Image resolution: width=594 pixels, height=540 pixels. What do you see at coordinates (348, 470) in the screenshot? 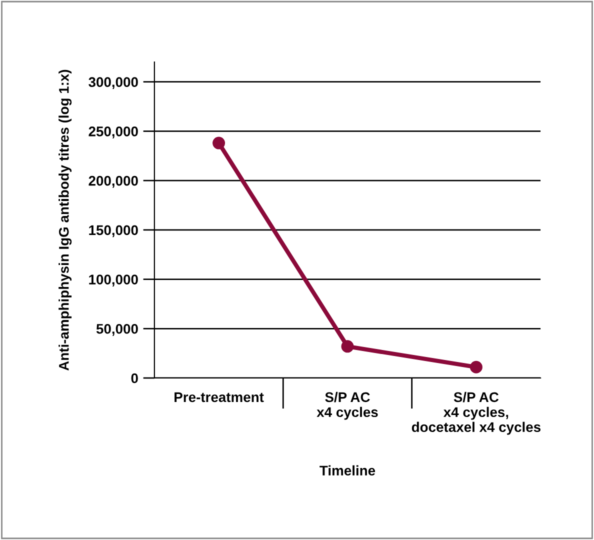
I see `x-axis-title: Timeline` at bounding box center [348, 470].